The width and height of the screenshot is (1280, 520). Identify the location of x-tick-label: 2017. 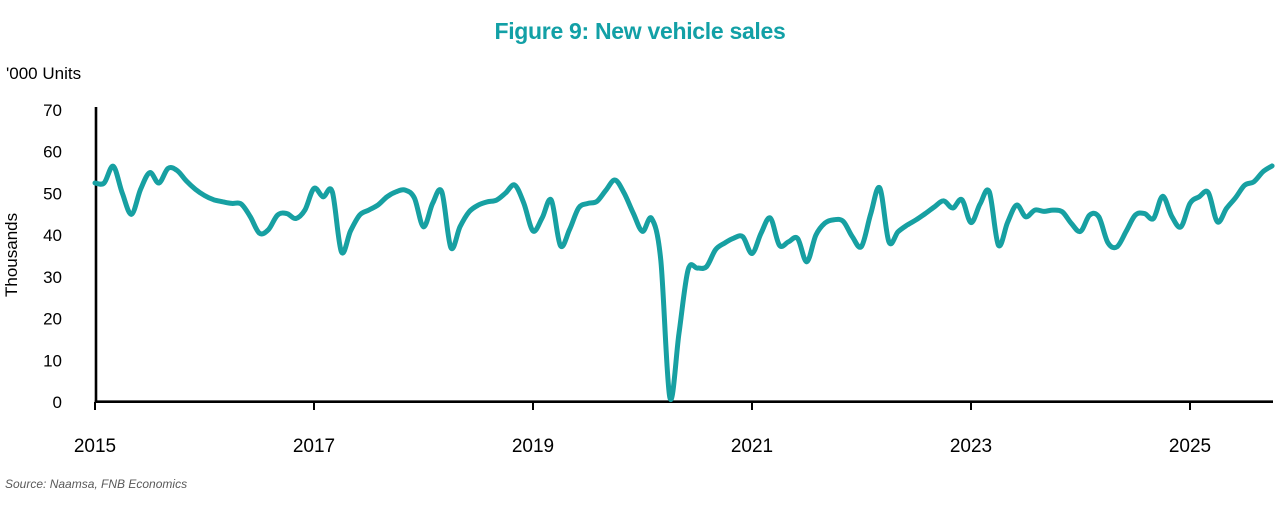
(314, 446).